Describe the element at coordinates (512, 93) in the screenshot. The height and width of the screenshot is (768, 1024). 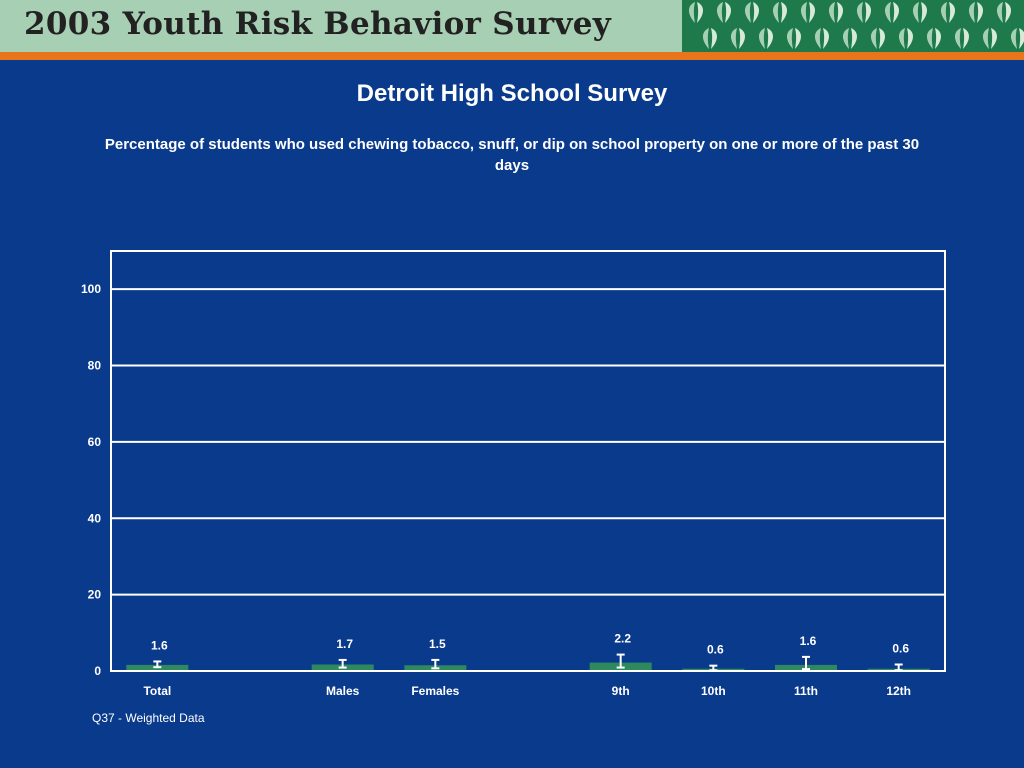
I see `page-title: Detroit High School Survey` at that location.